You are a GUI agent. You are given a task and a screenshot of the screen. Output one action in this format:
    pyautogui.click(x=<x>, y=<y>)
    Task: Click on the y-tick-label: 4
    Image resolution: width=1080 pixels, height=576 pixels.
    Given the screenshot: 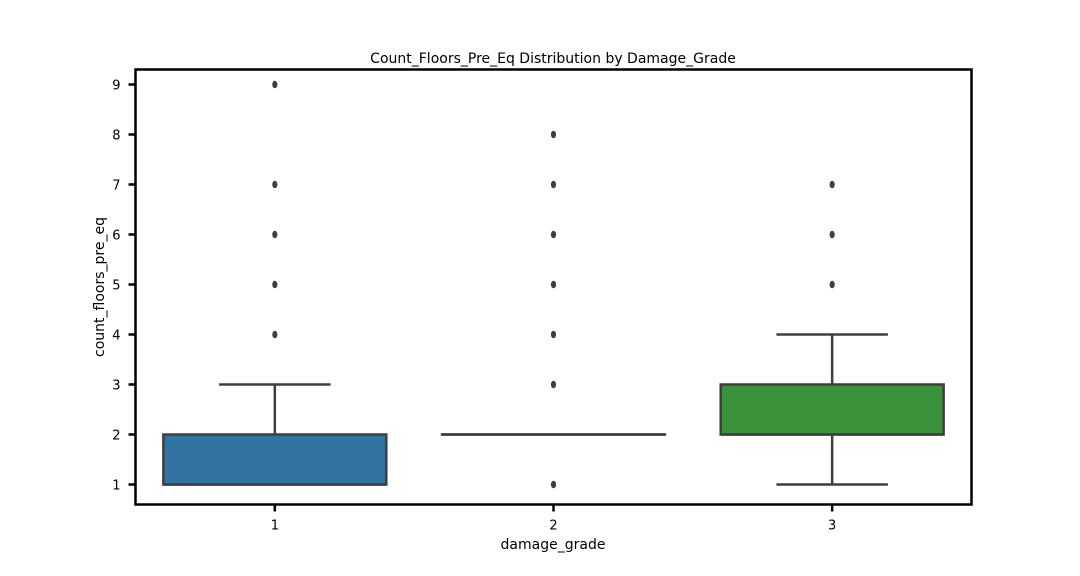 What is the action you would take?
    pyautogui.click(x=116, y=336)
    